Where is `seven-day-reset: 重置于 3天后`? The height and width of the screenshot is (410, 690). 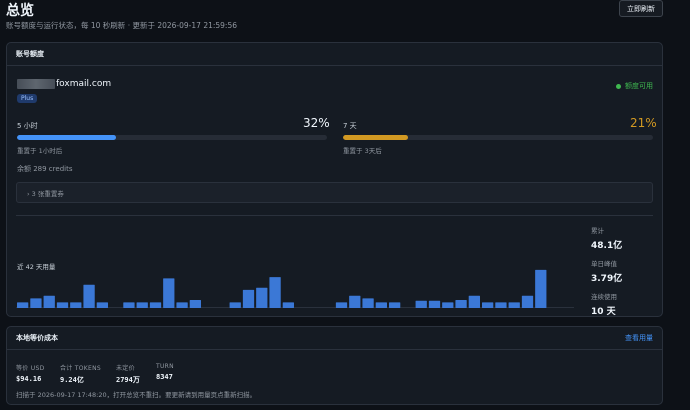 seven-day-reset: 重置于 3天后 is located at coordinates (362, 151).